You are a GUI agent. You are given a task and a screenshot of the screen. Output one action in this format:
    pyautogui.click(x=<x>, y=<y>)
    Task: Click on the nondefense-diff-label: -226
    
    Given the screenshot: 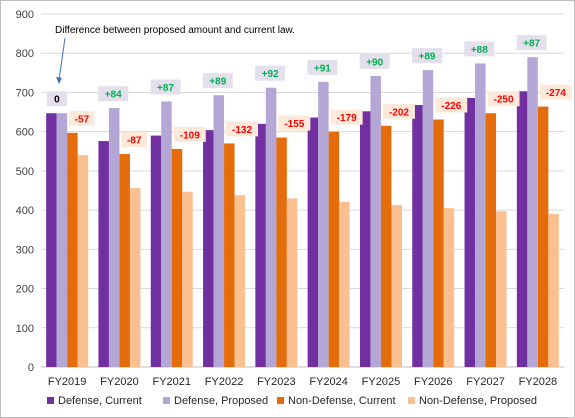 What is the action you would take?
    pyautogui.click(x=451, y=106)
    